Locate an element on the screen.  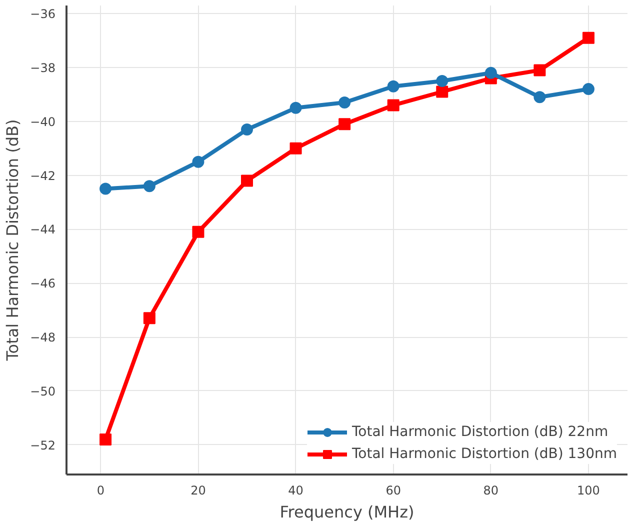
x-tick-label: 0 is located at coordinates (100, 491).